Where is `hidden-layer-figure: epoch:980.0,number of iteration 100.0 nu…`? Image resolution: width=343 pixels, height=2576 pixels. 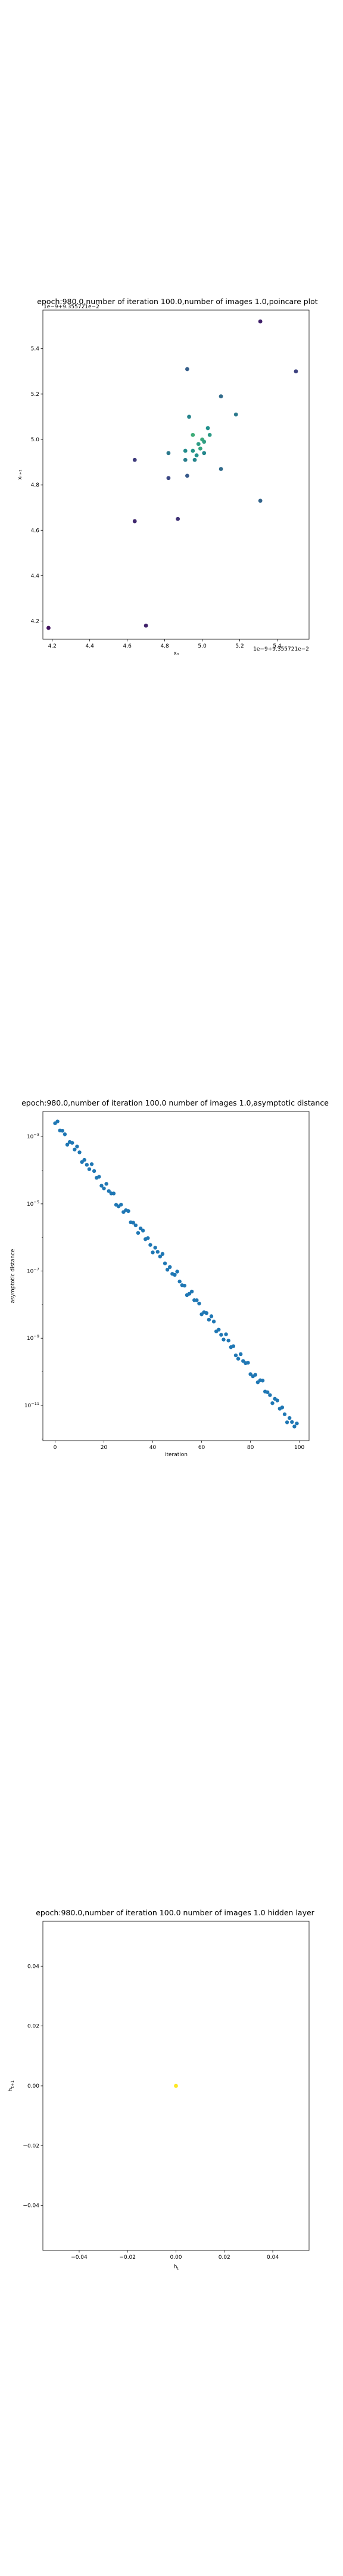 hidden-layer-figure: epoch:980.0,number of iteration 100.0 nu… is located at coordinates (171, 2093).